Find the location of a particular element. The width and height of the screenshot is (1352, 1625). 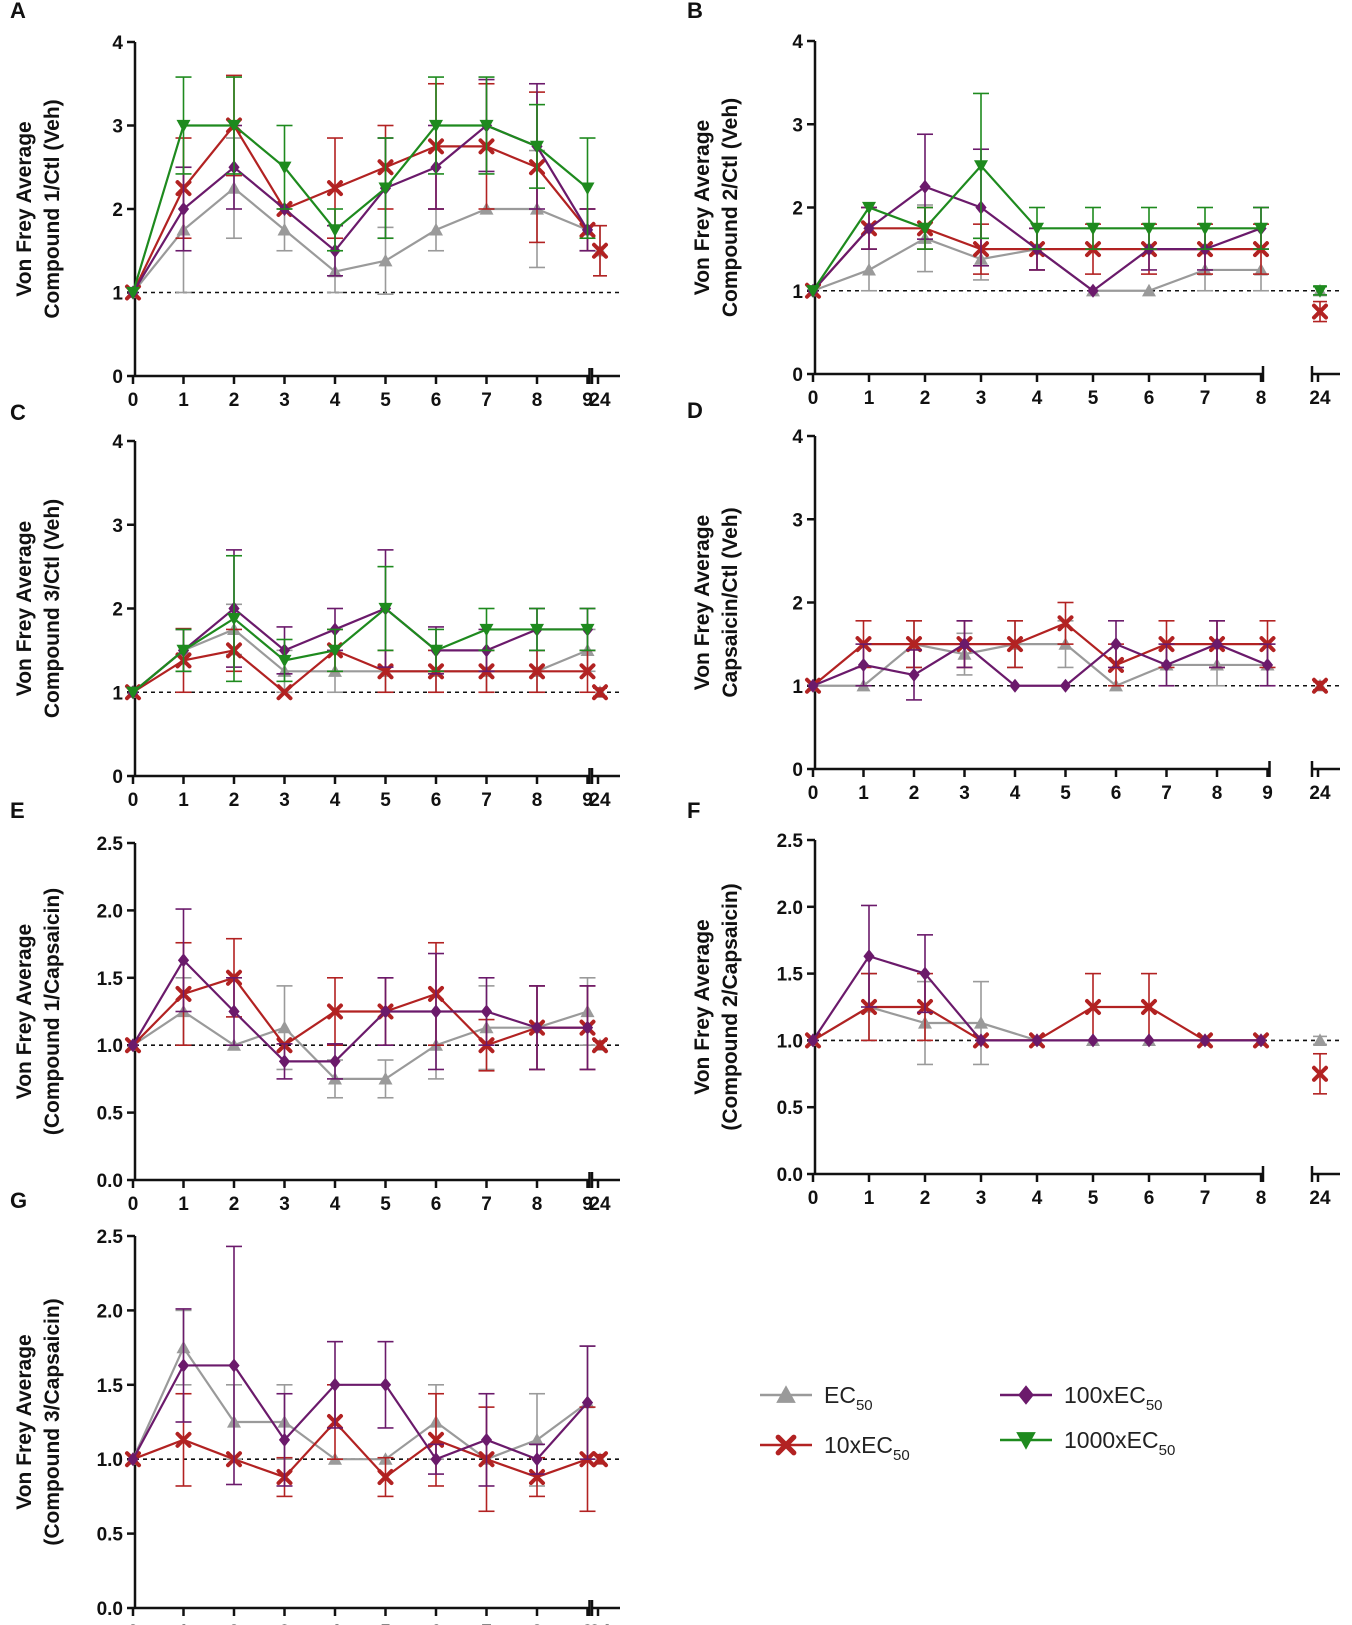

y-tick-label: 0 is located at coordinates (797, 770).